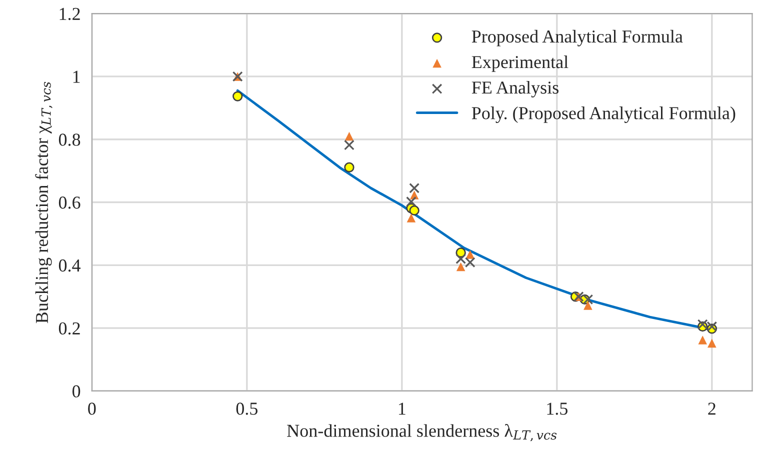 This screenshot has height=452, width=766. Describe the element at coordinates (69, 265) in the screenshot. I see `y-tick-label: 0.4` at that location.